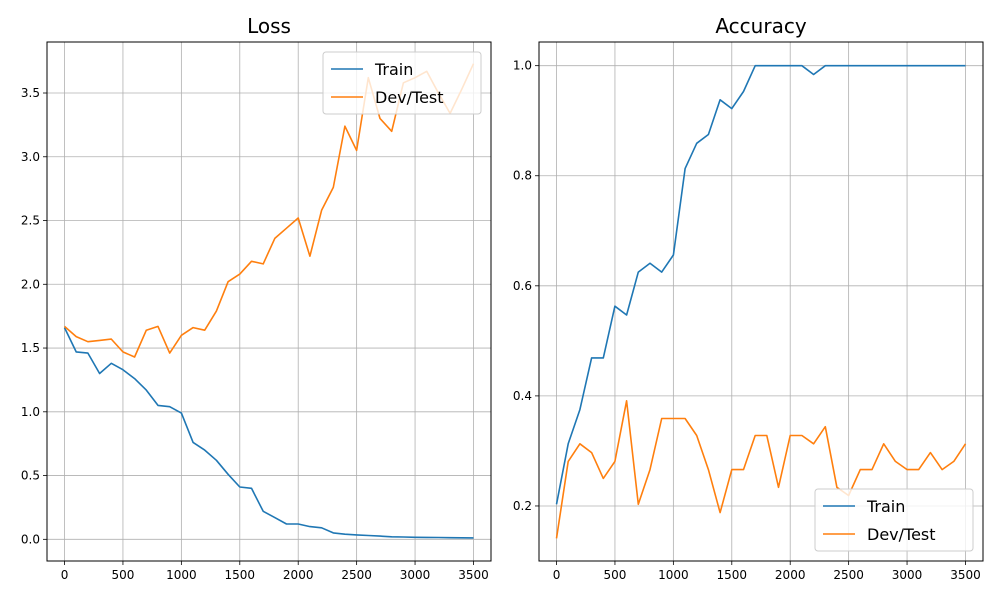 The image size is (1000, 600). I want to click on y-tick-label: 0.2, so click(522, 506).